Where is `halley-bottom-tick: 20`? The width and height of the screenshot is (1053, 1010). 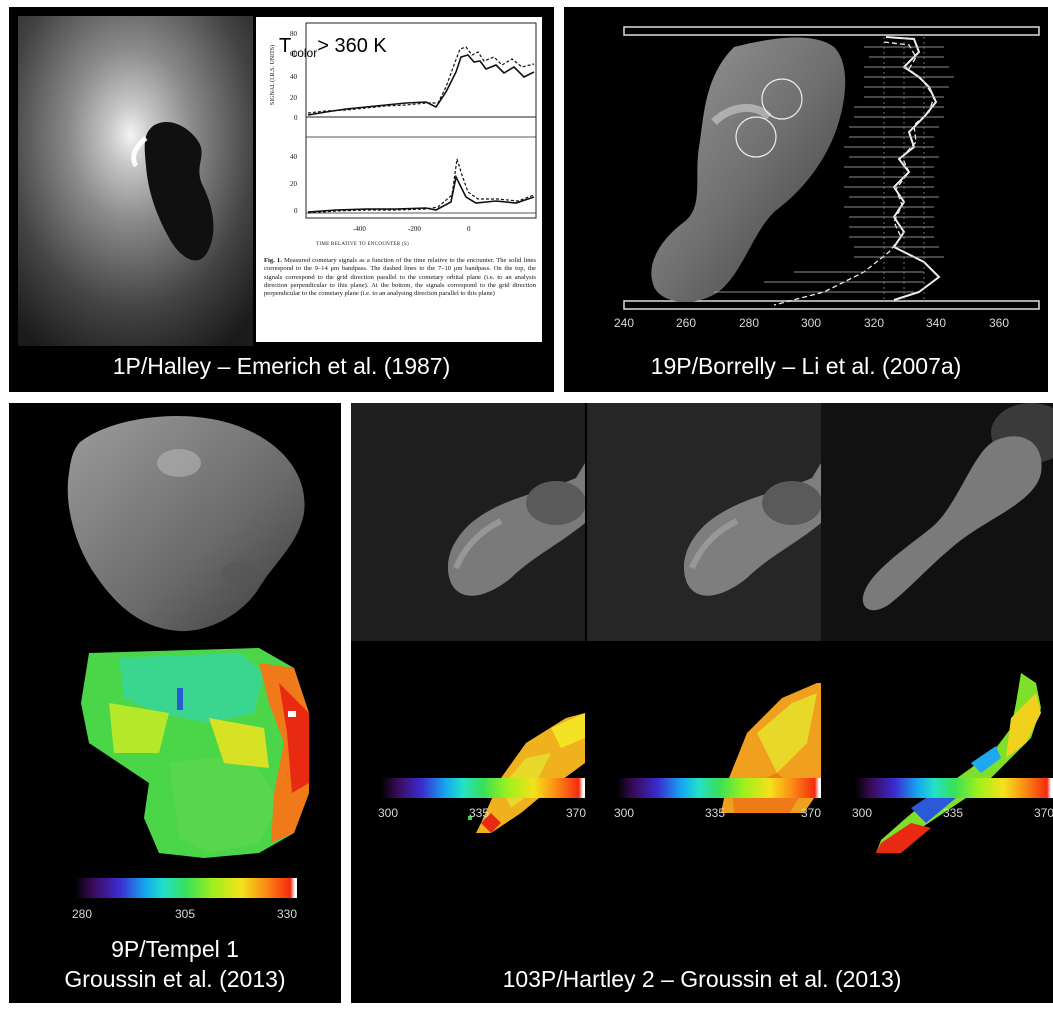 halley-bottom-tick: 20 is located at coordinates (293, 184).